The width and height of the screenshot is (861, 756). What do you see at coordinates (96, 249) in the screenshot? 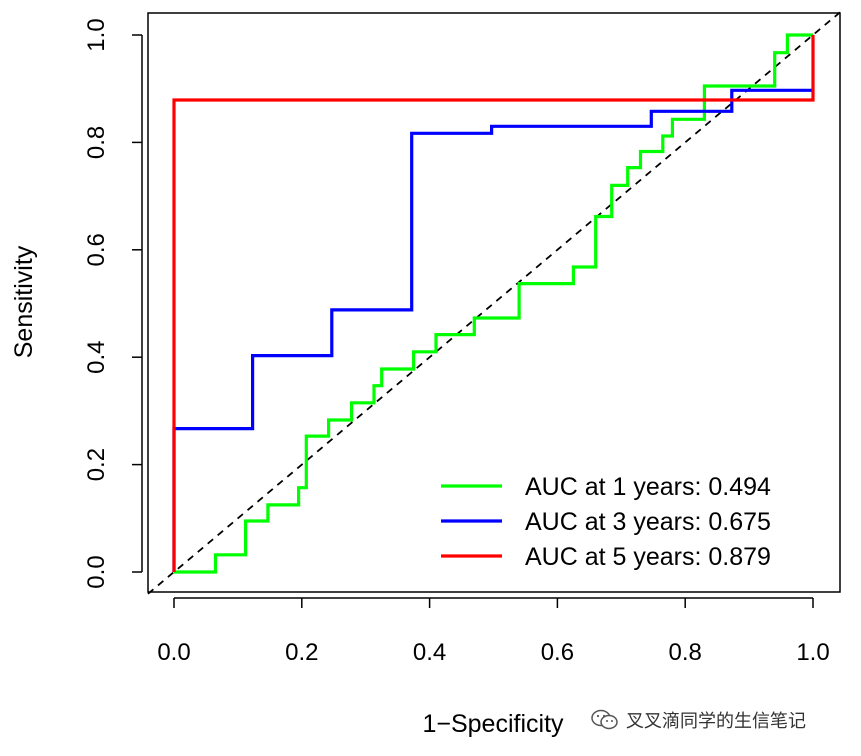
I see `y-tick-label: 0.6` at bounding box center [96, 249].